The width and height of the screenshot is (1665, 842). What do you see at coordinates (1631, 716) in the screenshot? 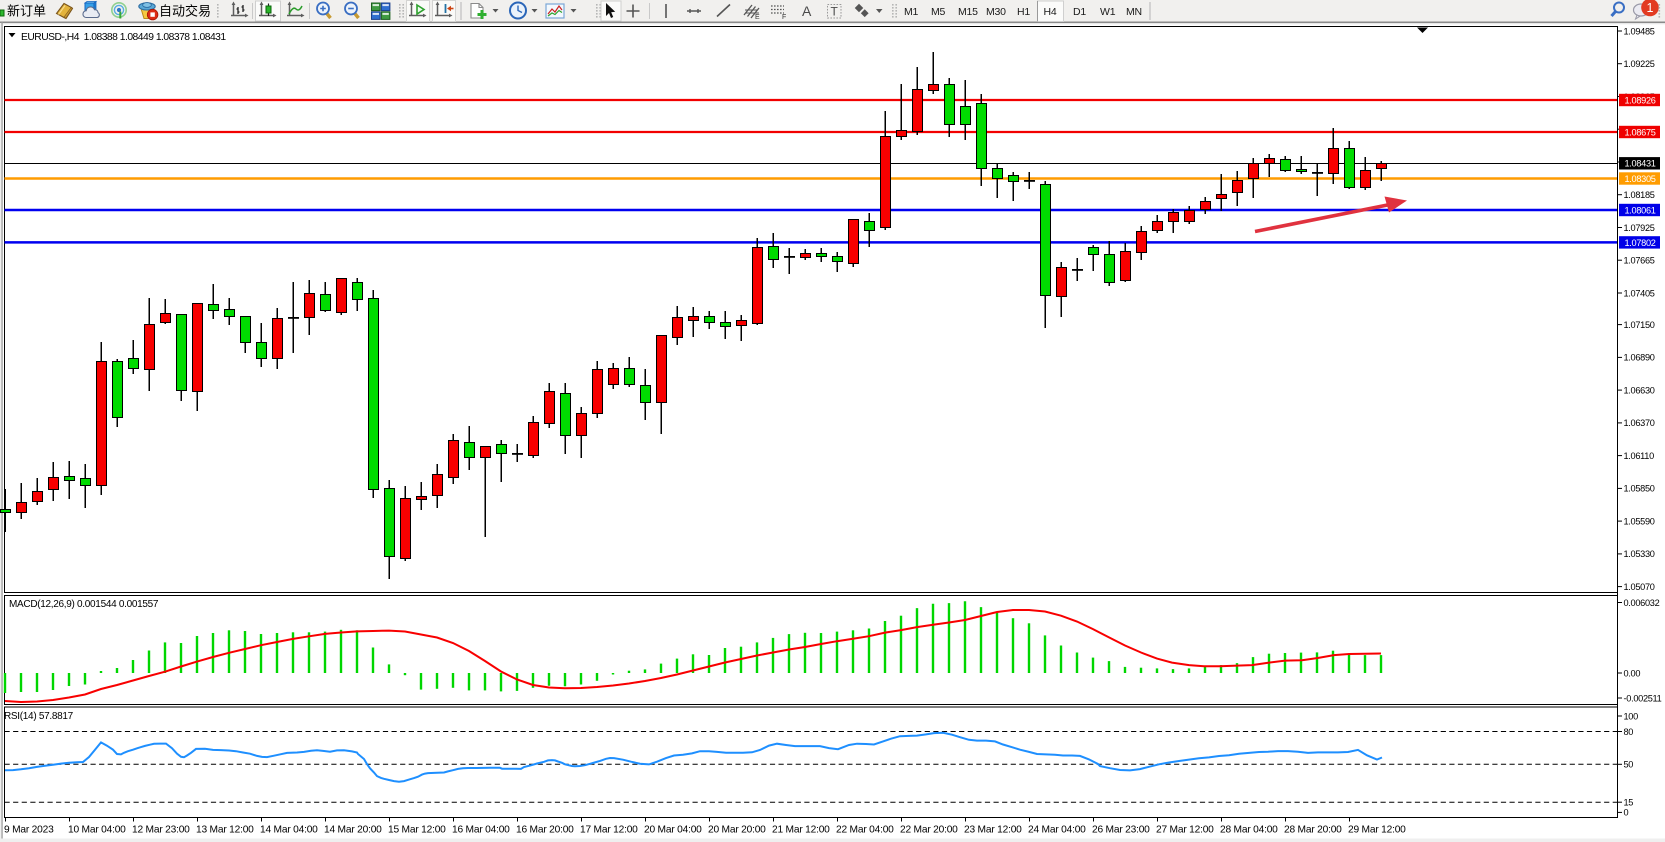
I see `svg-text: 100` at bounding box center [1631, 716].